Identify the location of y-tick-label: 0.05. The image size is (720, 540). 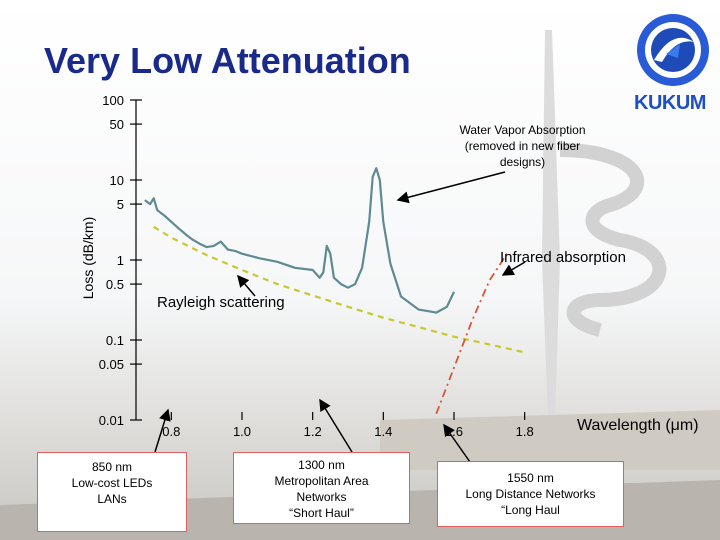
(111, 364).